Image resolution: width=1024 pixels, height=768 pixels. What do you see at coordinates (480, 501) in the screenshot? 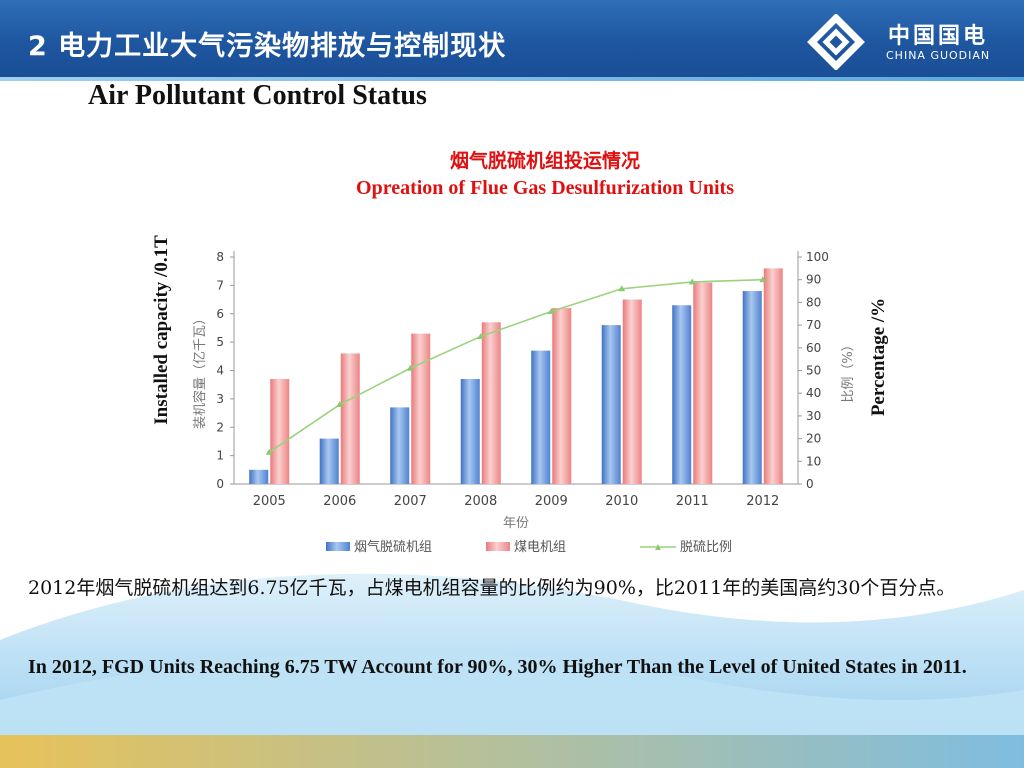
I see `x-tick-label: 2008` at bounding box center [480, 501].